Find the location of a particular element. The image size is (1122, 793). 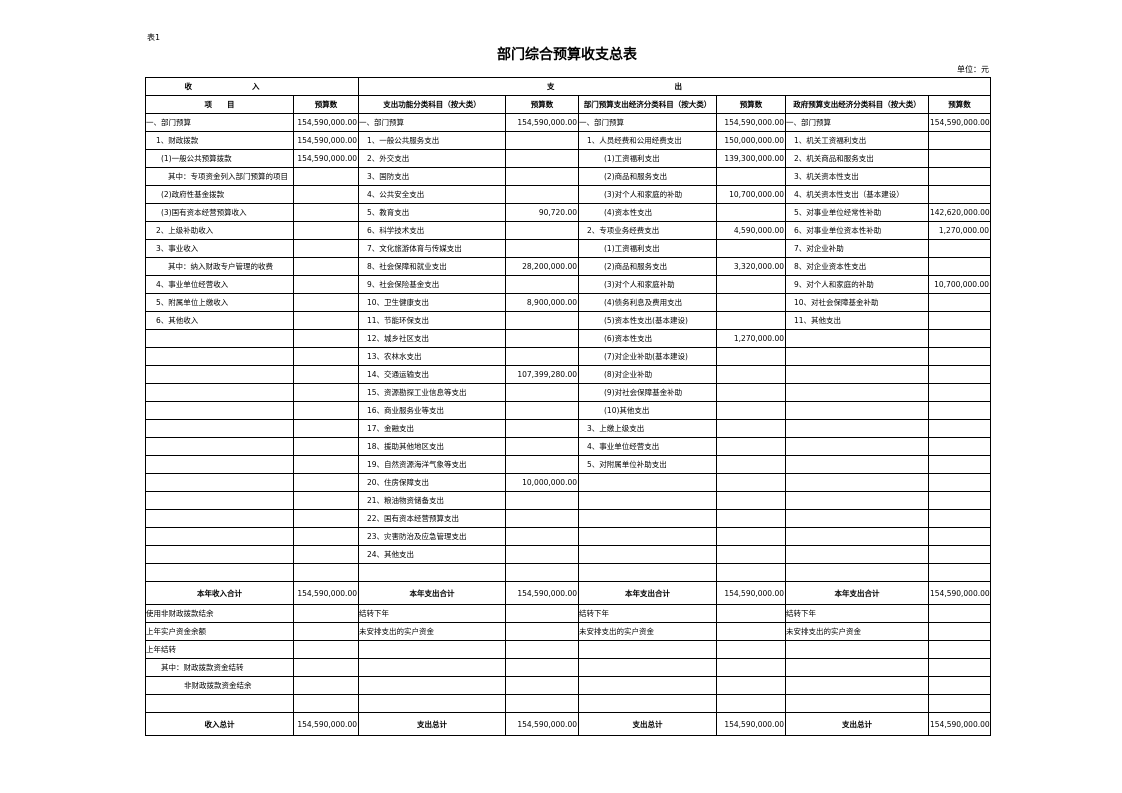

table-cell: 8、对企业资本性支出 is located at coordinates (857, 266).